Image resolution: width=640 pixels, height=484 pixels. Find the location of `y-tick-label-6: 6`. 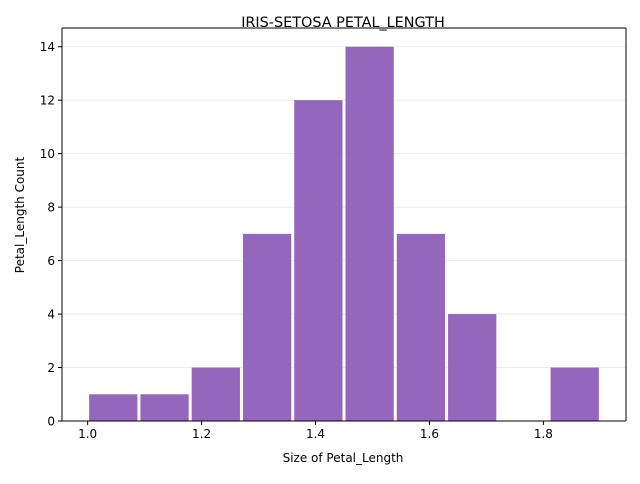

y-tick-label-6: 6 is located at coordinates (51, 261).